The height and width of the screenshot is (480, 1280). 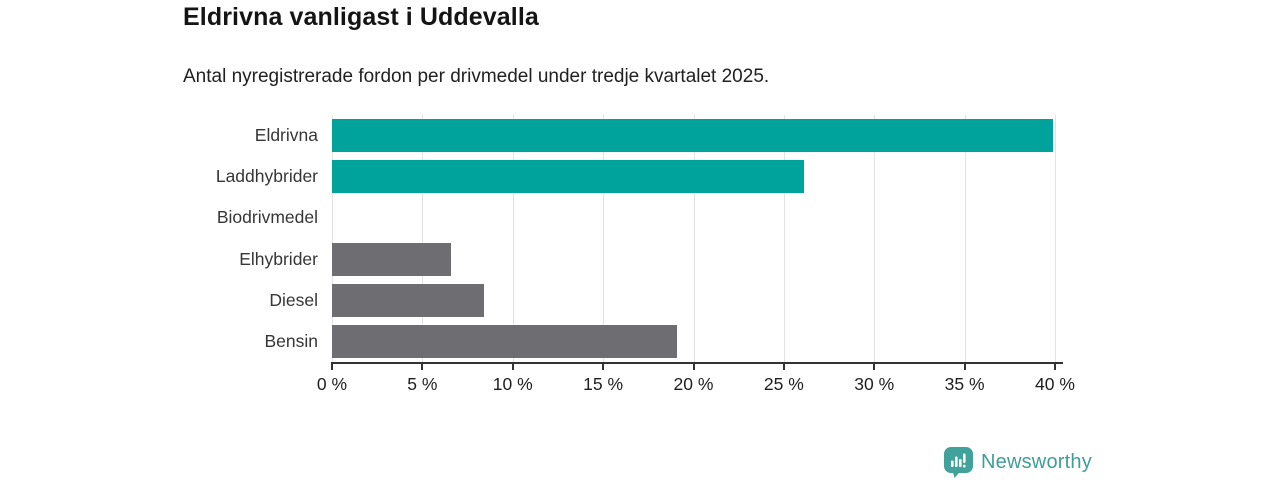 What do you see at coordinates (874, 384) in the screenshot?
I see `x-tick-label: 30 %` at bounding box center [874, 384].